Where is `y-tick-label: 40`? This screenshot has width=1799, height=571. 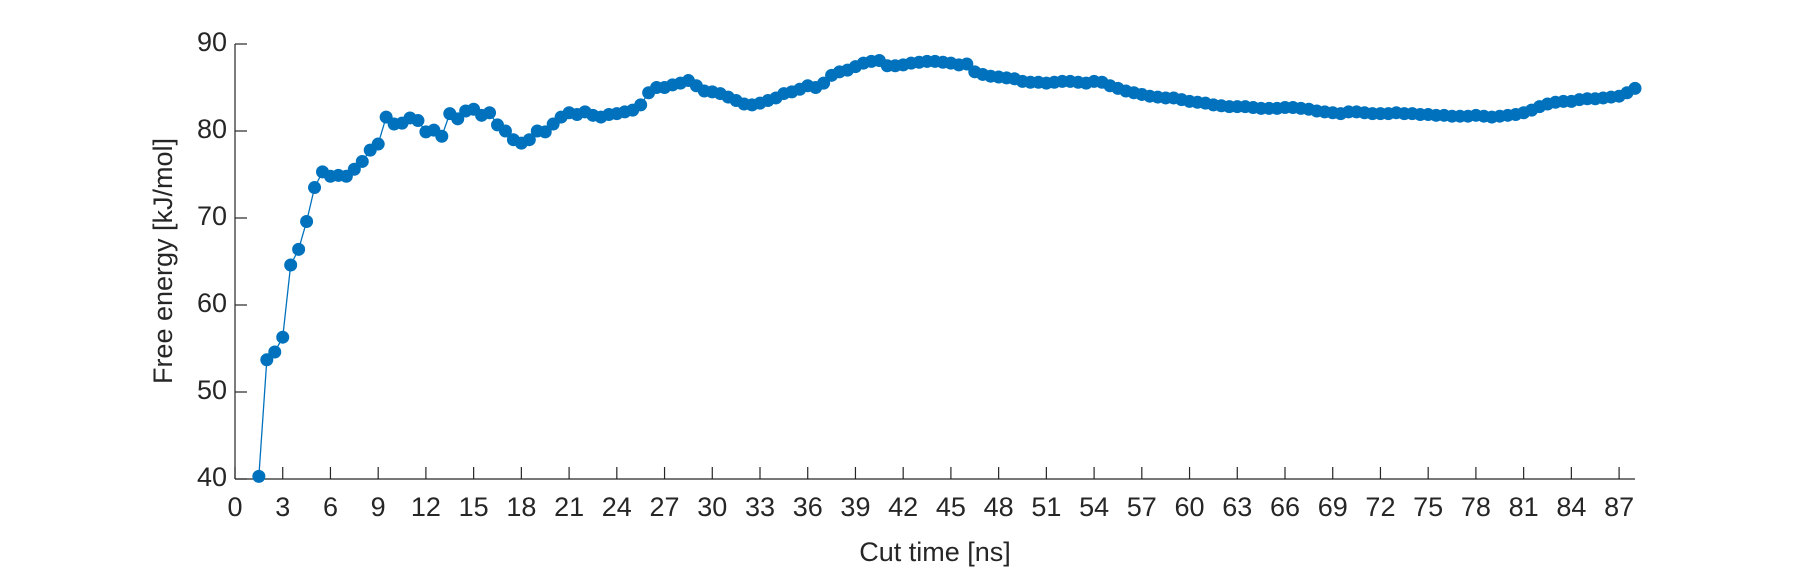 y-tick-label: 40 is located at coordinates (212, 477).